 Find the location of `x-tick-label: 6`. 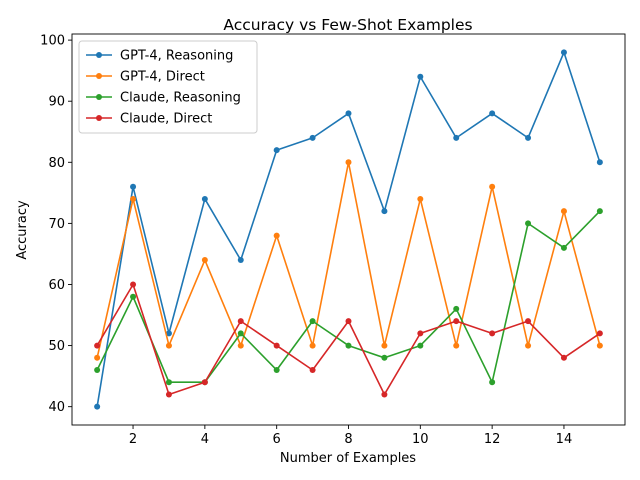

x-tick-label: 6 is located at coordinates (277, 439).